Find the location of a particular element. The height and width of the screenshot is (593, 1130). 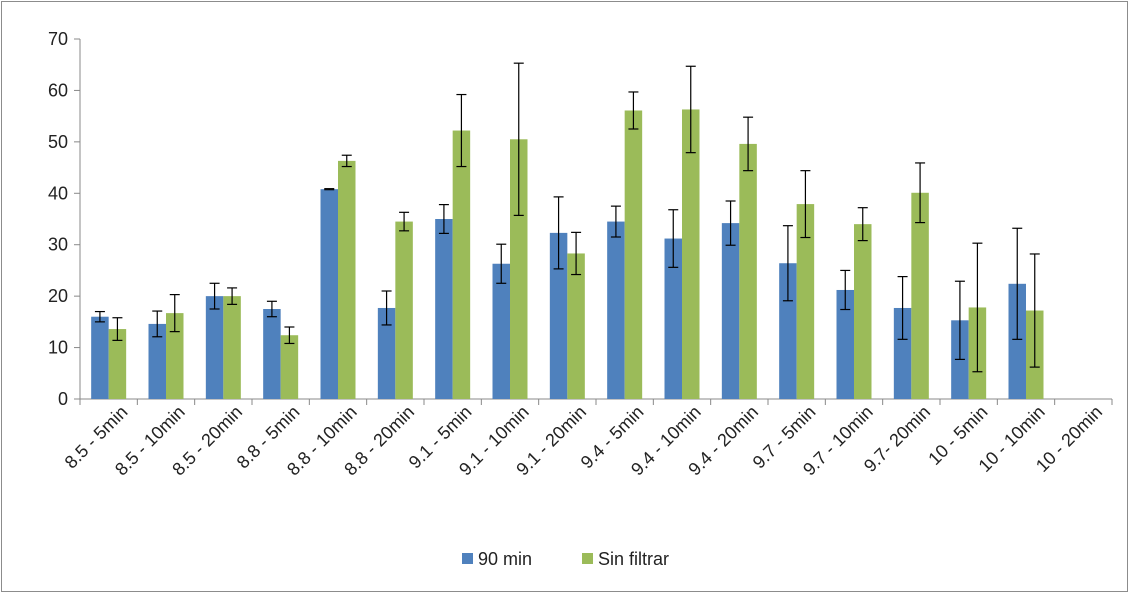

y-tick-label: 40 is located at coordinates (58, 193).